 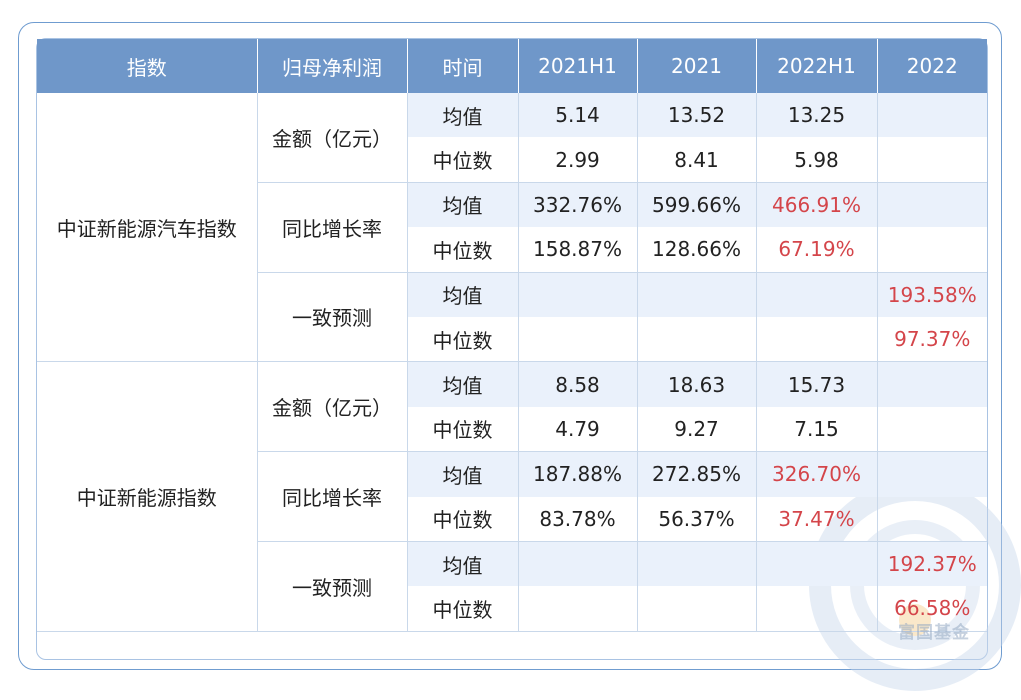 What do you see at coordinates (578, 115) in the screenshot?
I see `value-cell: 5.14` at bounding box center [578, 115].